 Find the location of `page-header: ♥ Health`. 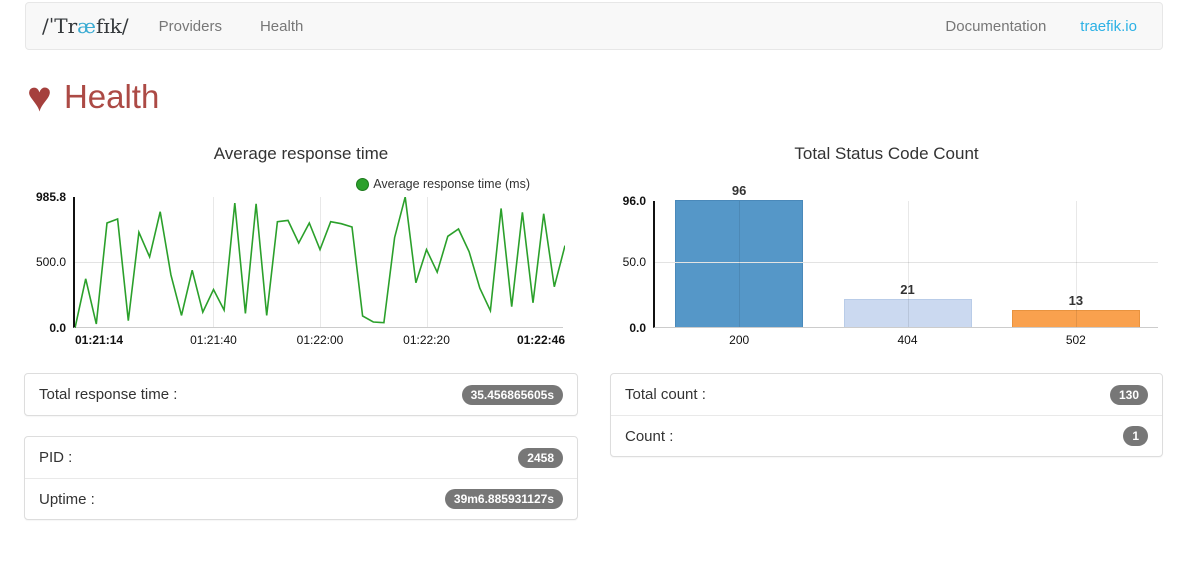

page-header: ♥ Health is located at coordinates (606, 97).